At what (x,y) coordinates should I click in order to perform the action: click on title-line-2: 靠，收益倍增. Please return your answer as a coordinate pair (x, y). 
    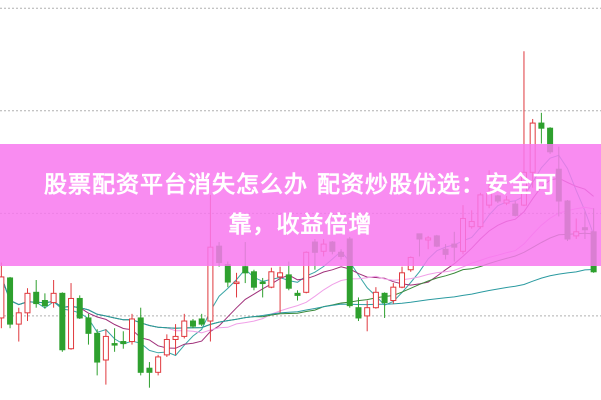
    Looking at the image, I should click on (300, 225).